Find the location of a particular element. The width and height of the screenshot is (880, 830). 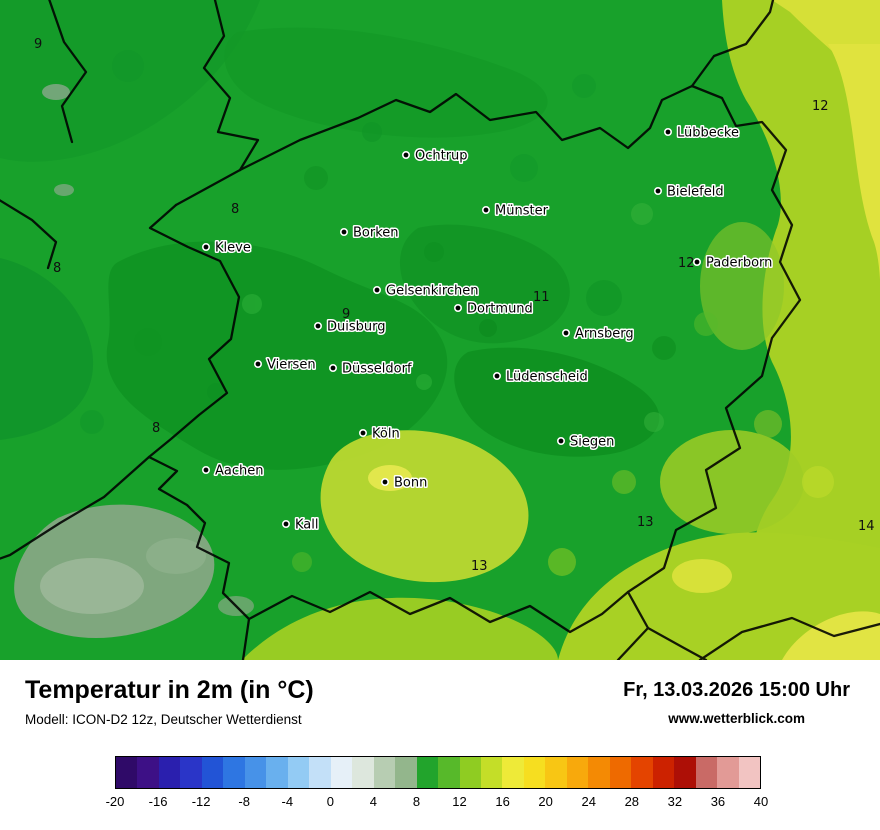

city-label: Lübbecke is located at coordinates (708, 133).